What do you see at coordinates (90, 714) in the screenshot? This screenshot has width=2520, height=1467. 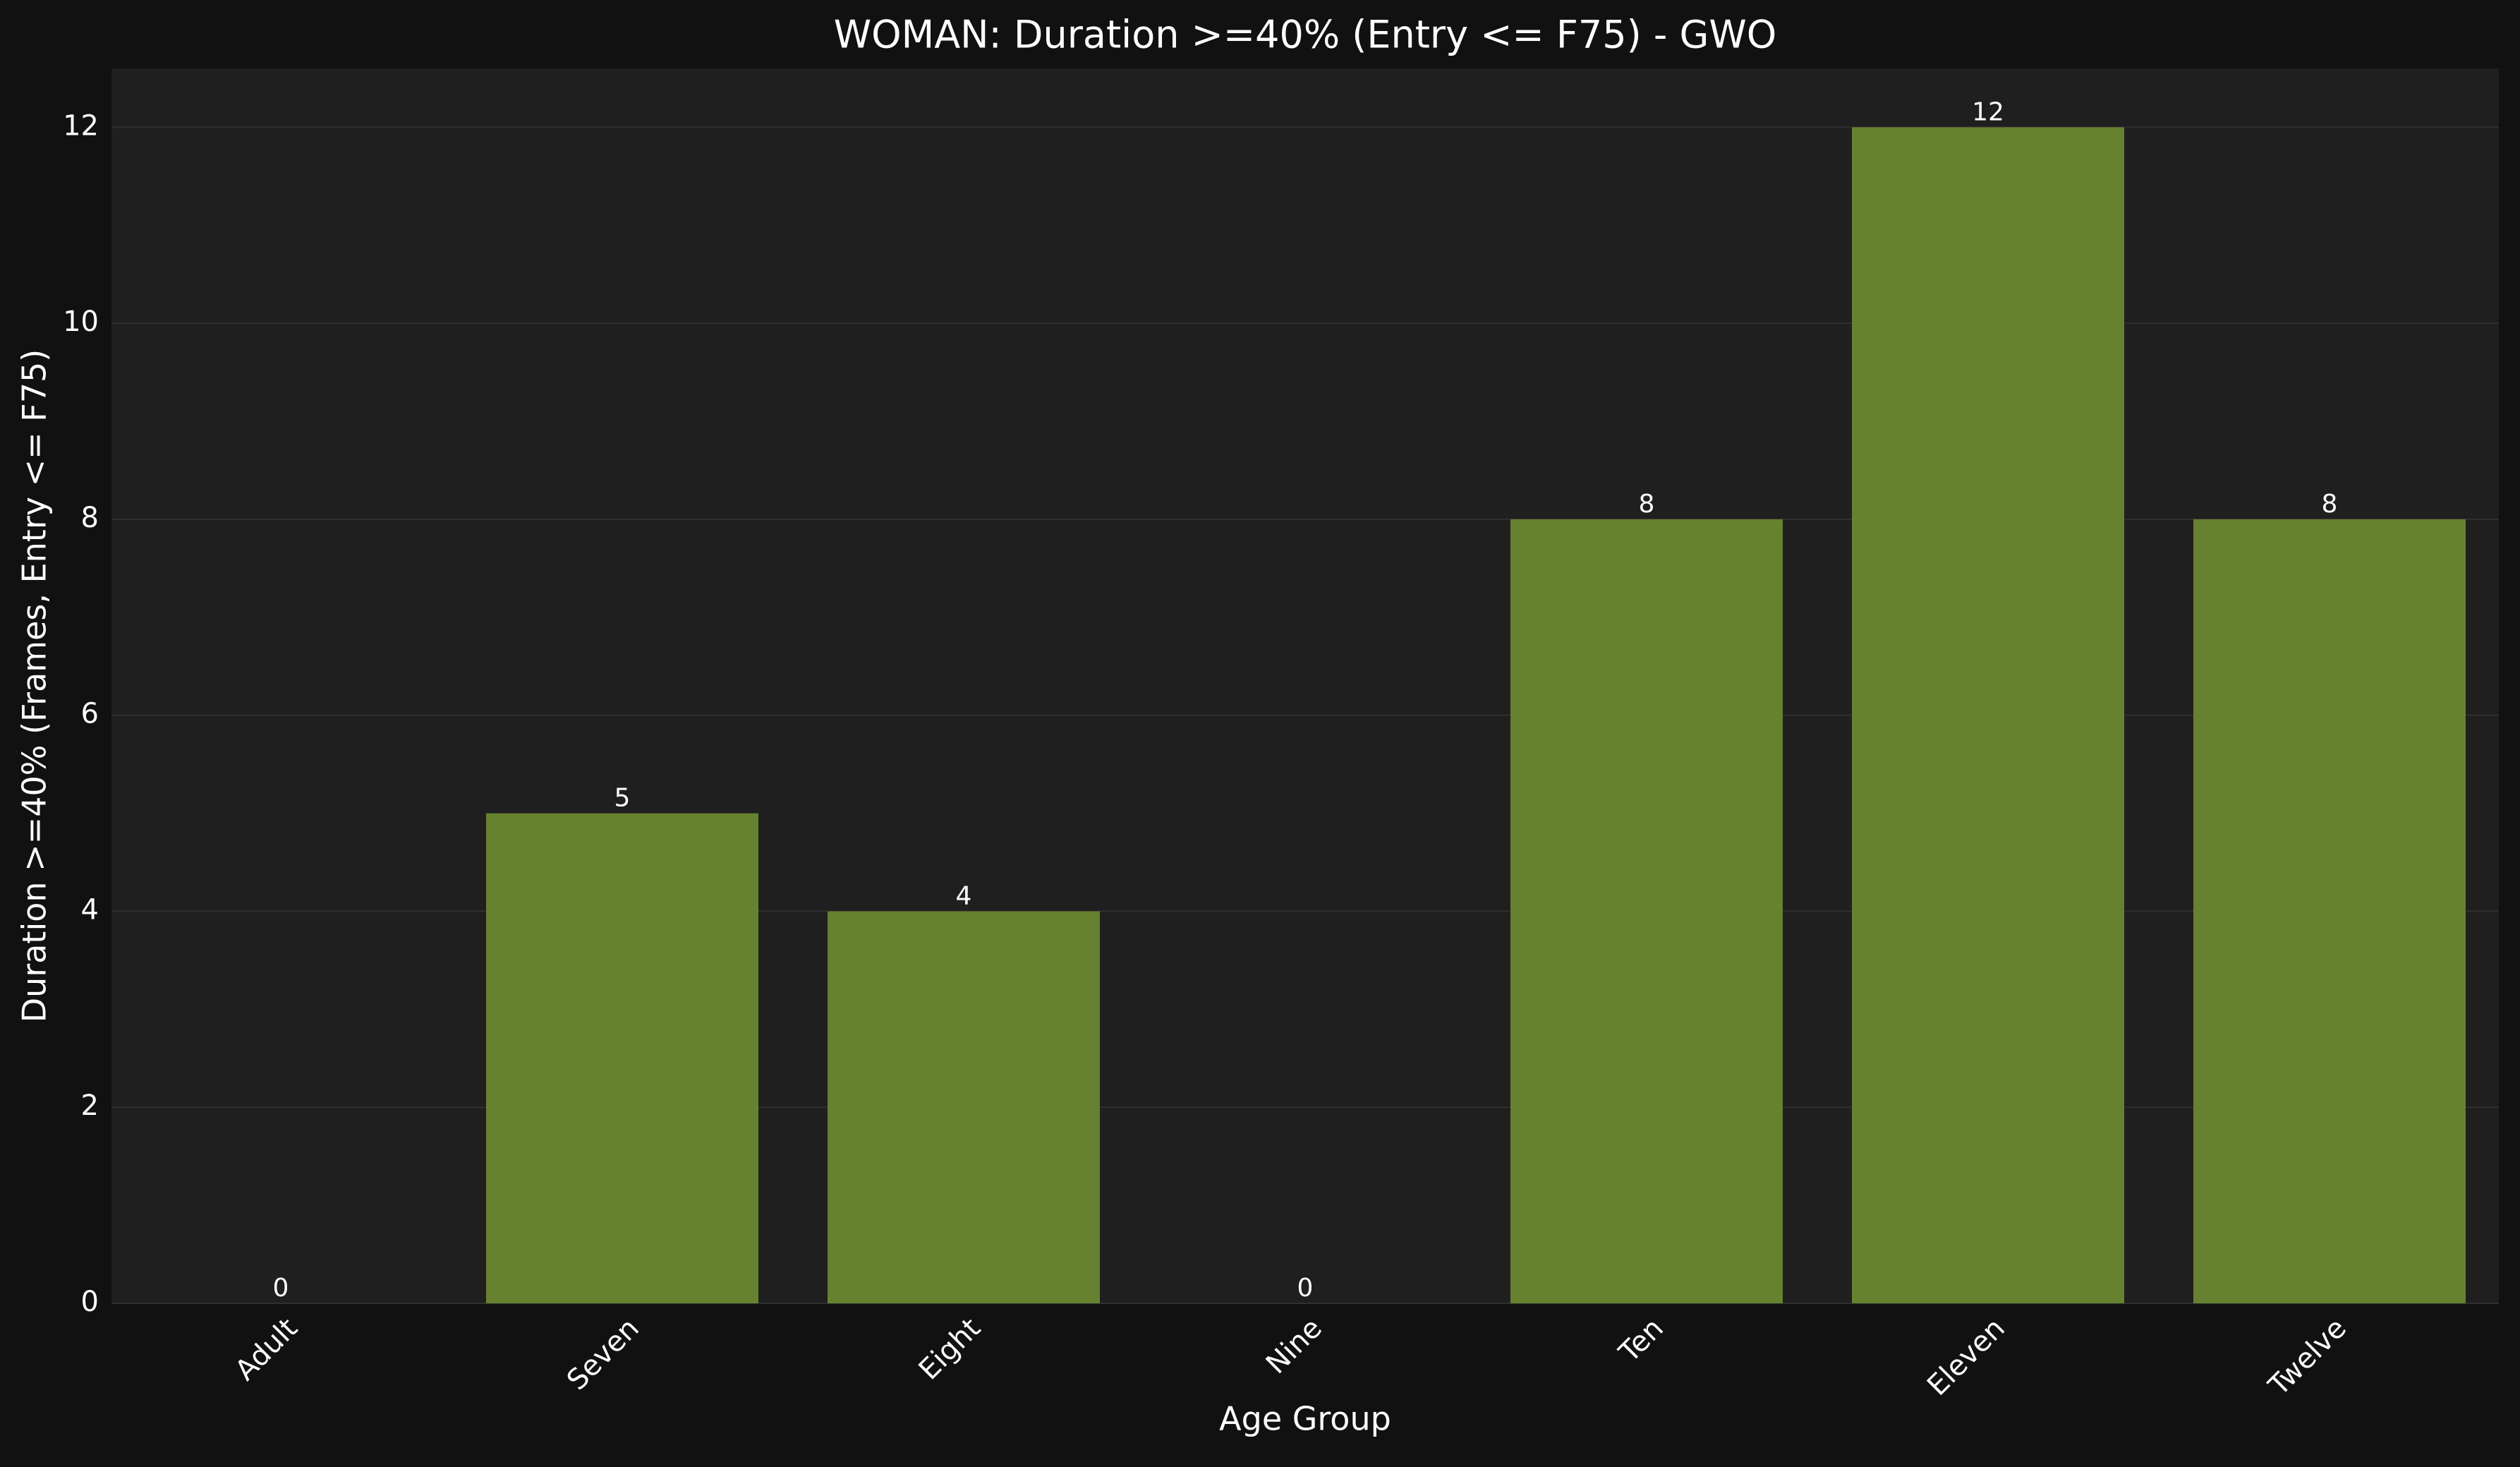 I see `y-tick-label: 6` at bounding box center [90, 714].